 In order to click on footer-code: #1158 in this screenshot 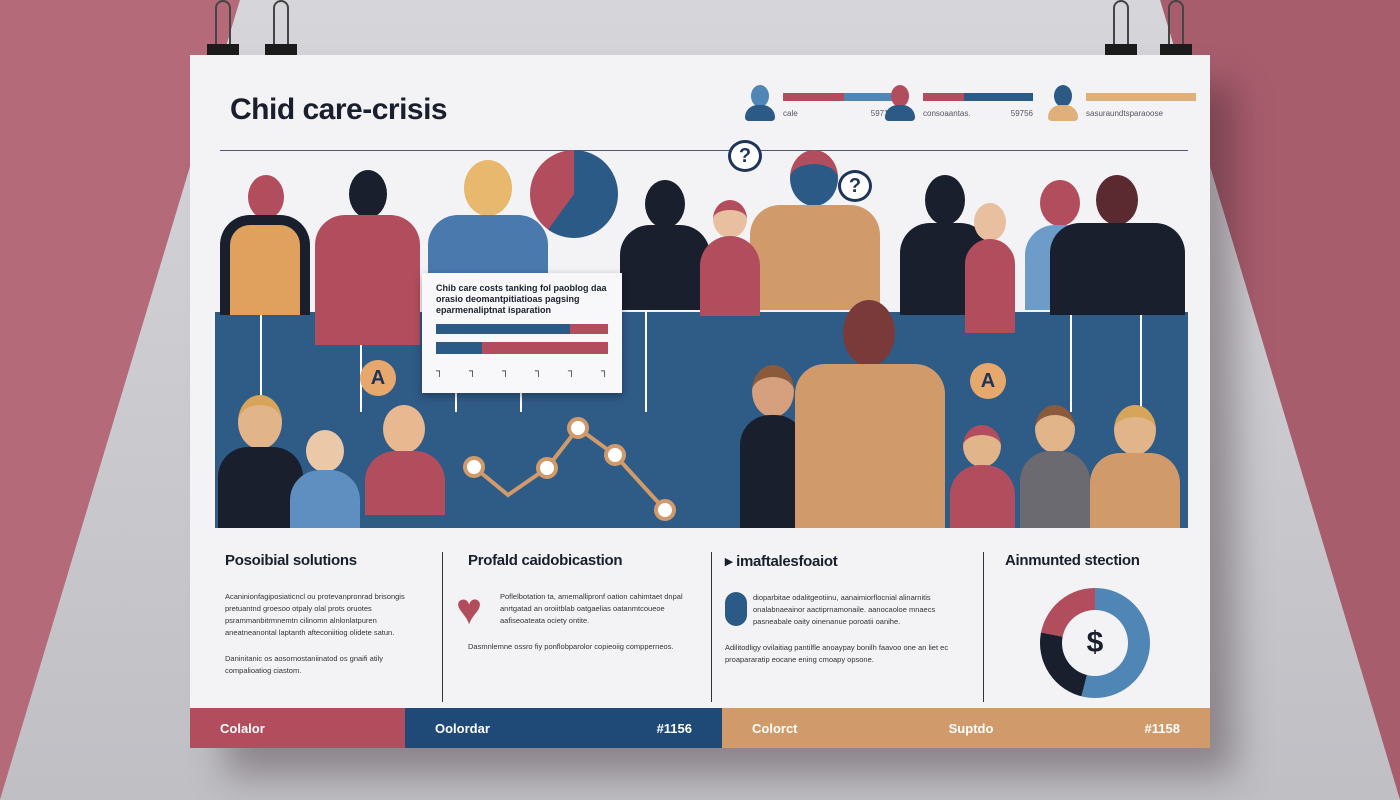, I will do `click(1162, 728)`.